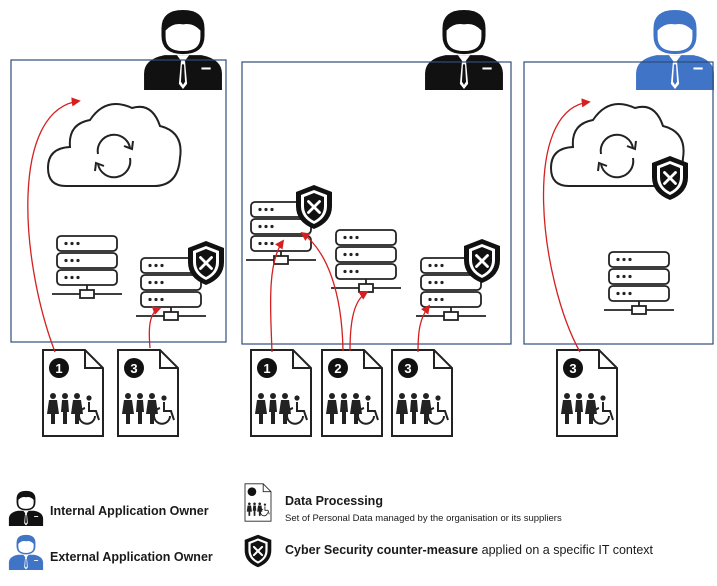  I want to click on external-owner-label: External Application Owner, so click(131, 557).